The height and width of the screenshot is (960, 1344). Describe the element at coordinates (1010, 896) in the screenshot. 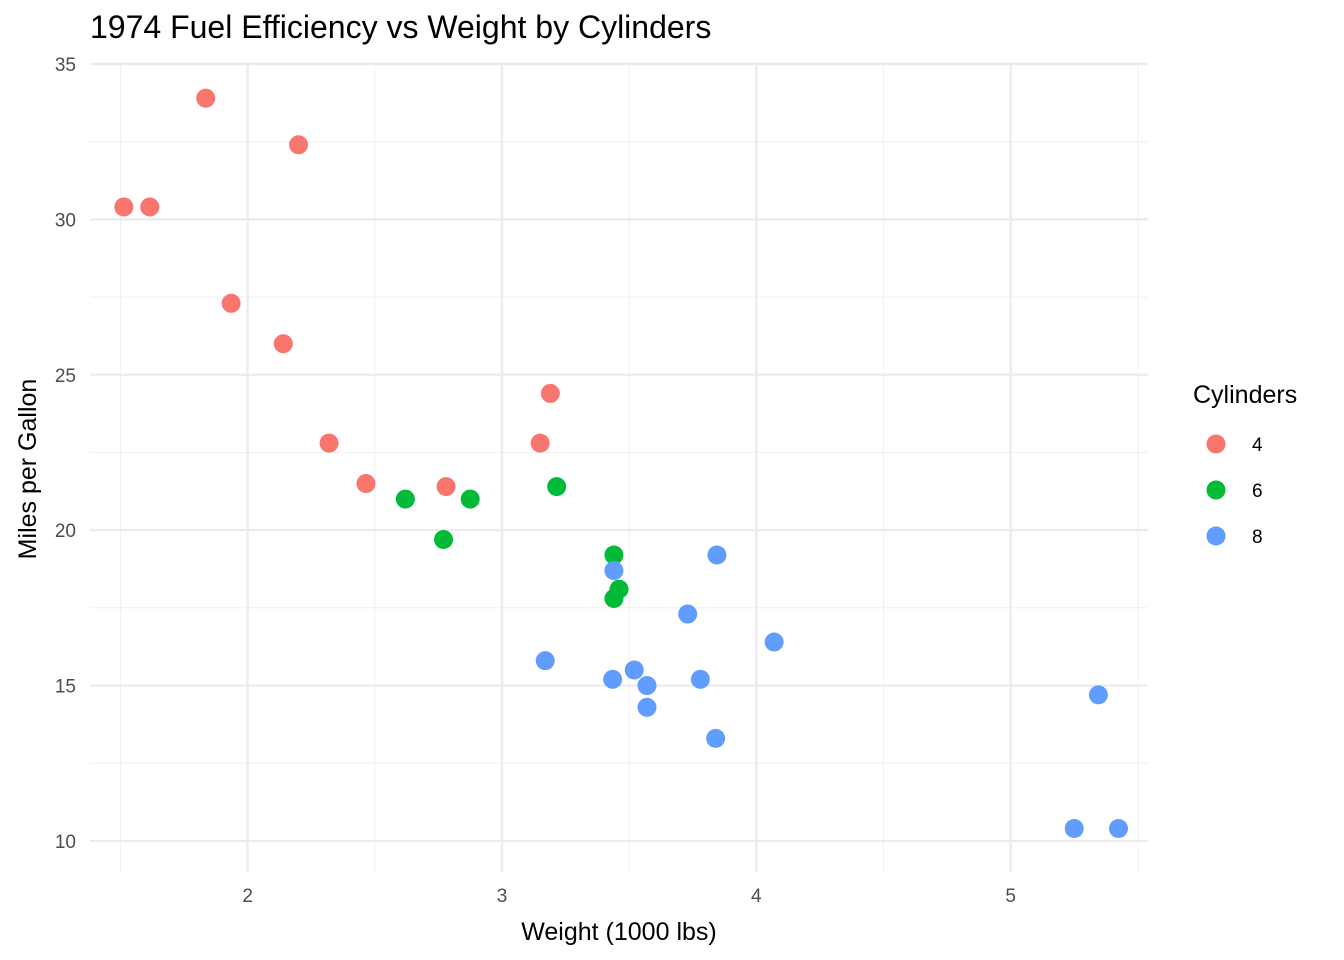

I see `x-tick-label: 5` at that location.